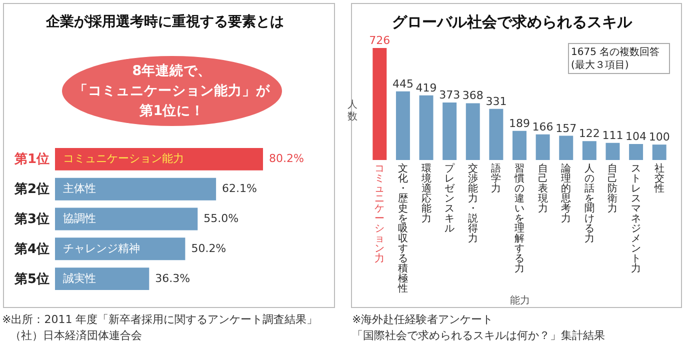 Image resolution: width=685 pixels, height=346 pixels. I want to click on category-label: 文化・歴史を吸収する積極性, so click(403, 229).